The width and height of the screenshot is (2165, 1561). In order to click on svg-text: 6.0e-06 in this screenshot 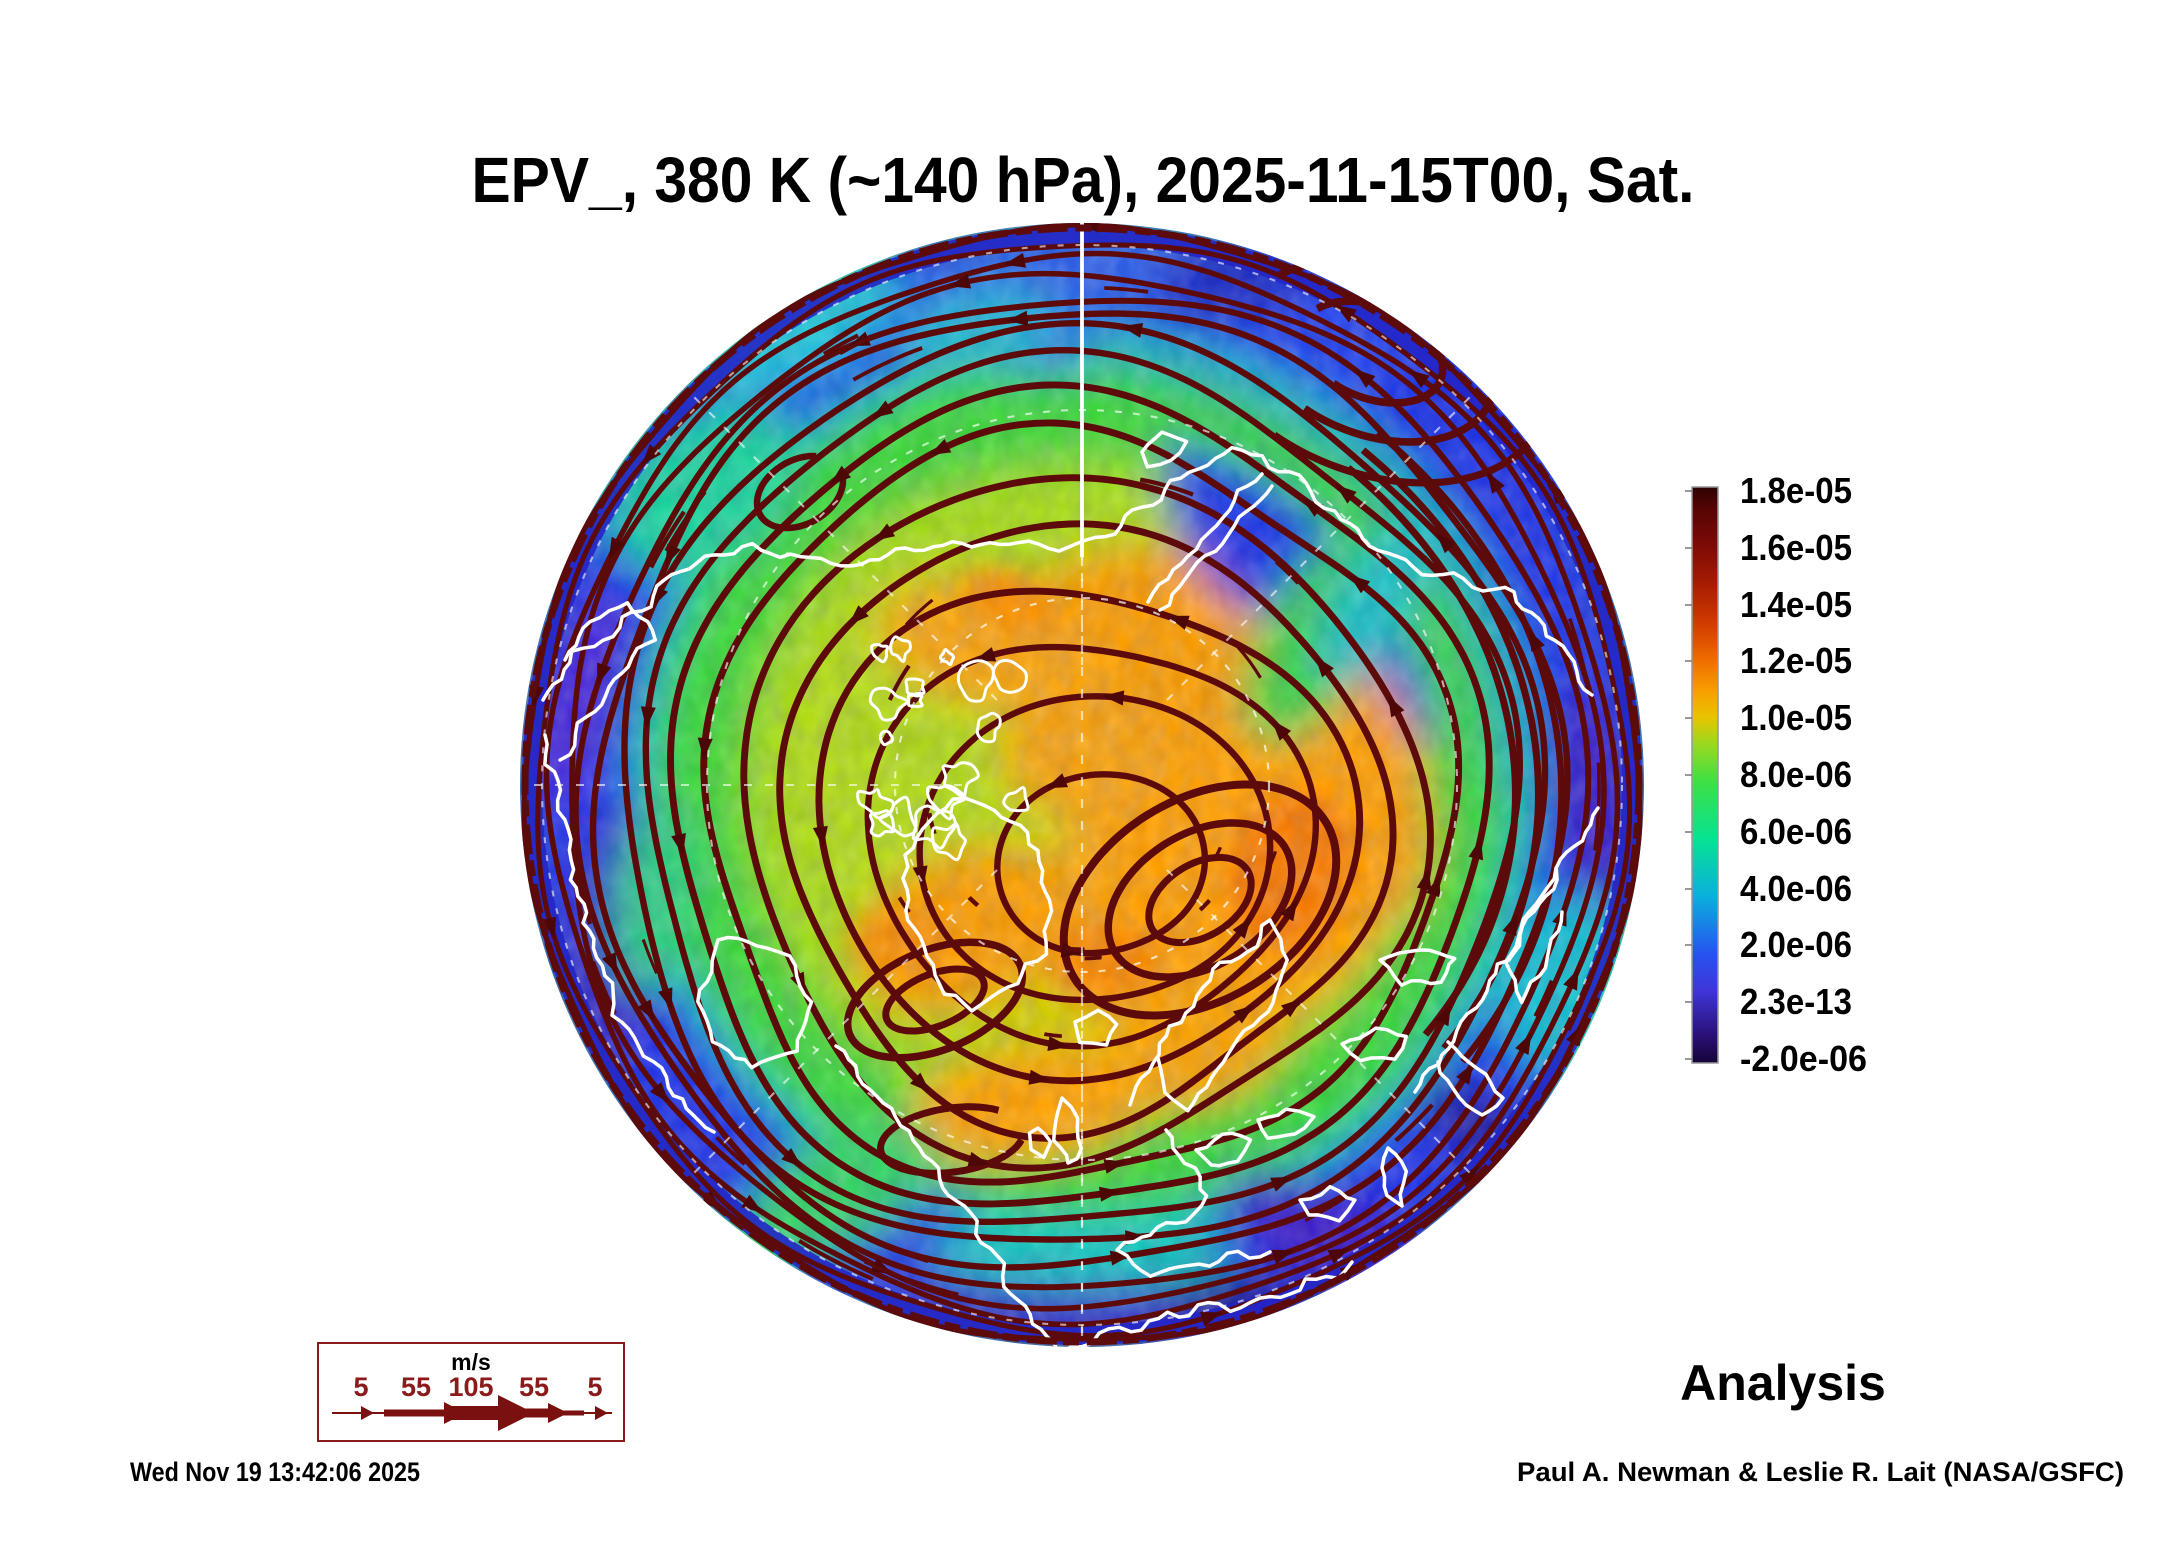, I will do `click(1796, 831)`.